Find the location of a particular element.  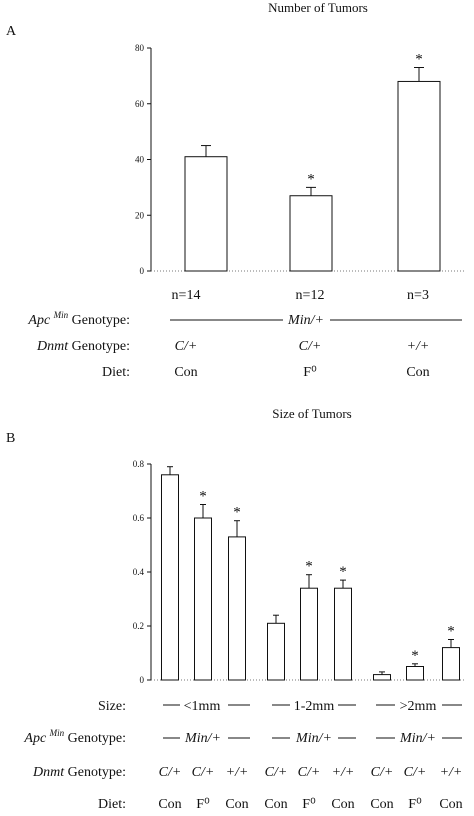

y-tick-label: 80 is located at coordinates (140, 48).